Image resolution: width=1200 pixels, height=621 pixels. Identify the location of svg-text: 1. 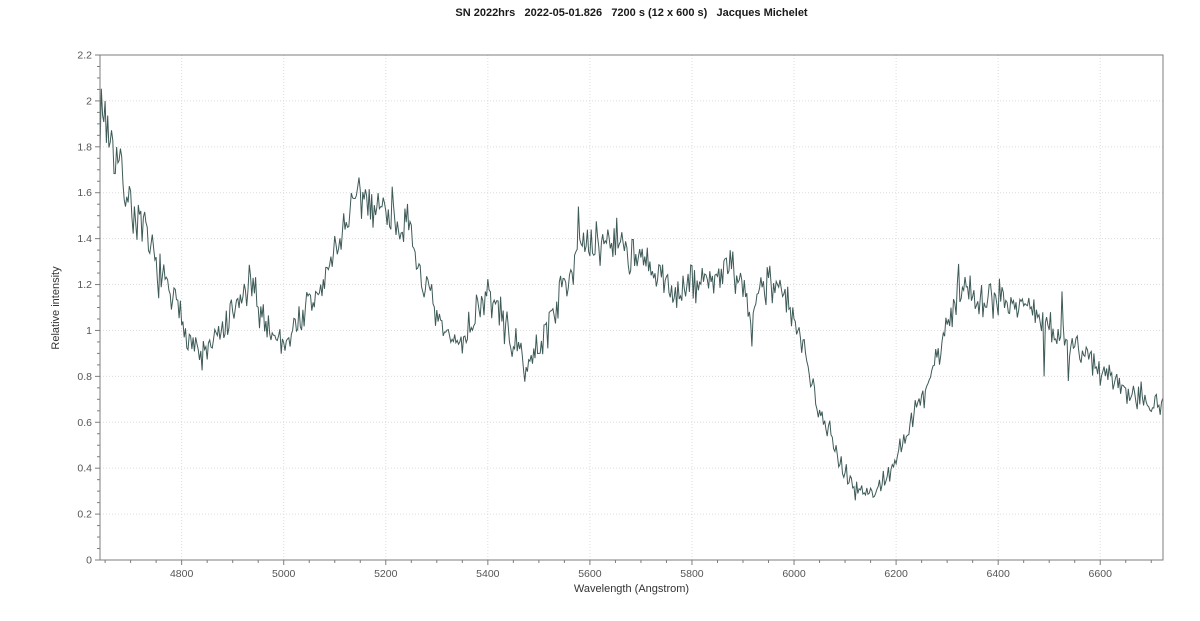
(89, 331).